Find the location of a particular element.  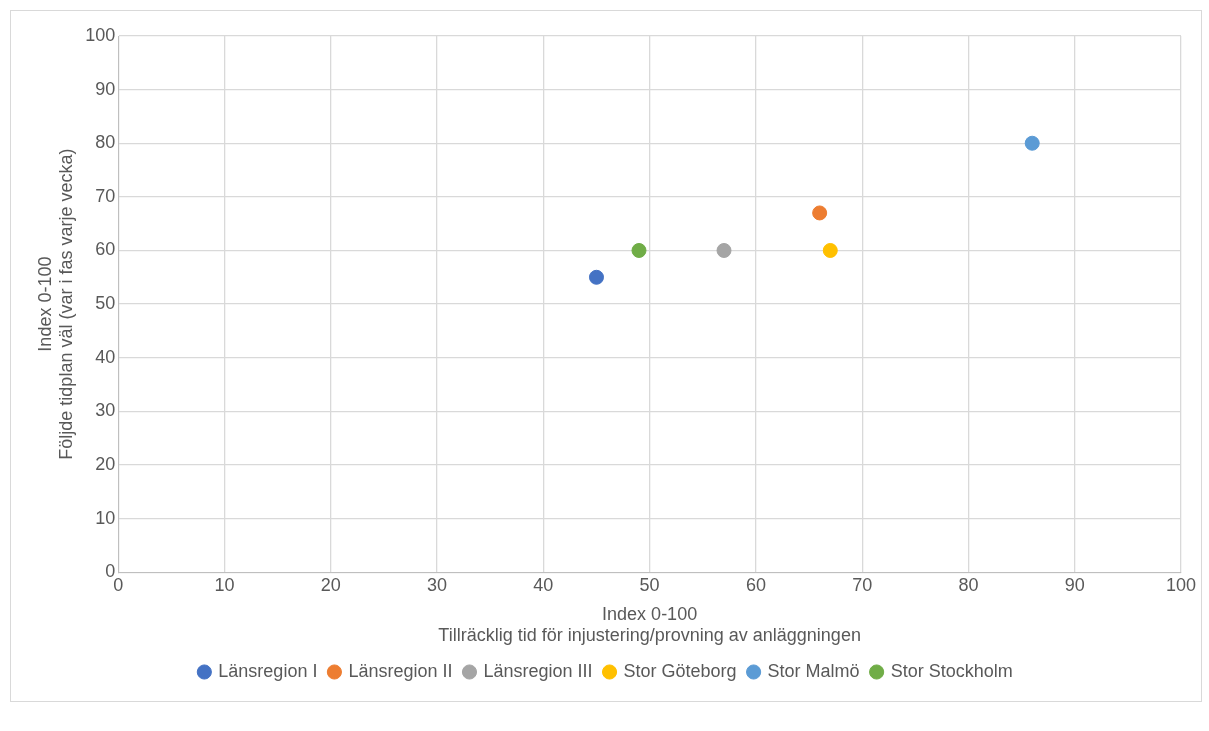

x-tick-label: 100 is located at coordinates (1181, 584).